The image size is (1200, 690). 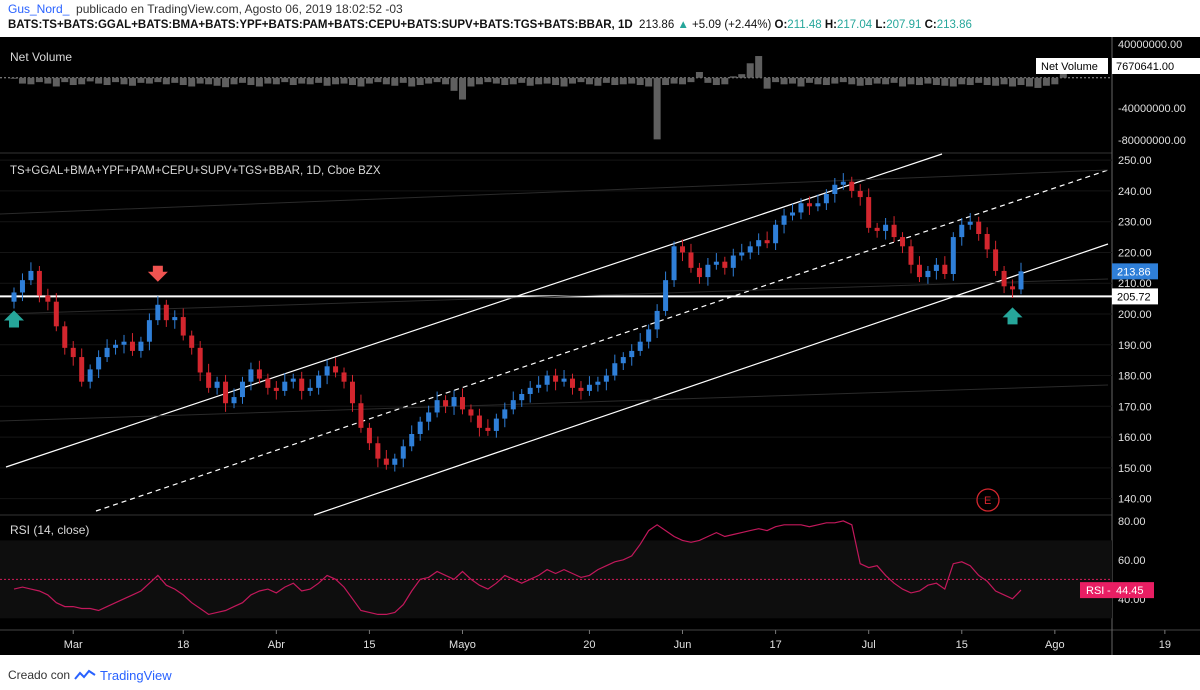 I want to click on tradingview-logo-icon, so click(x=85, y=674).